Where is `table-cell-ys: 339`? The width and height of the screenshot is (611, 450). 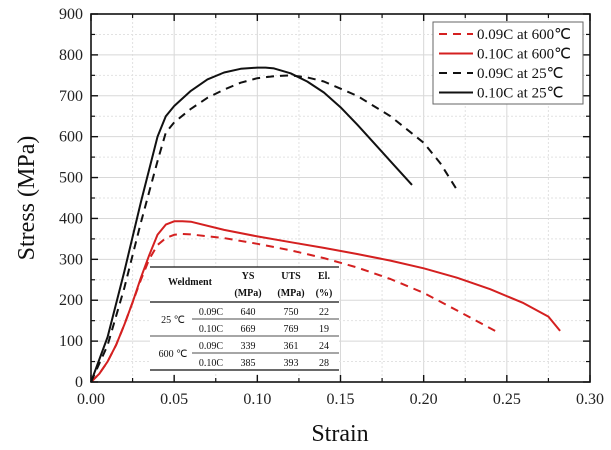
table-cell-ys: 339 is located at coordinates (248, 346).